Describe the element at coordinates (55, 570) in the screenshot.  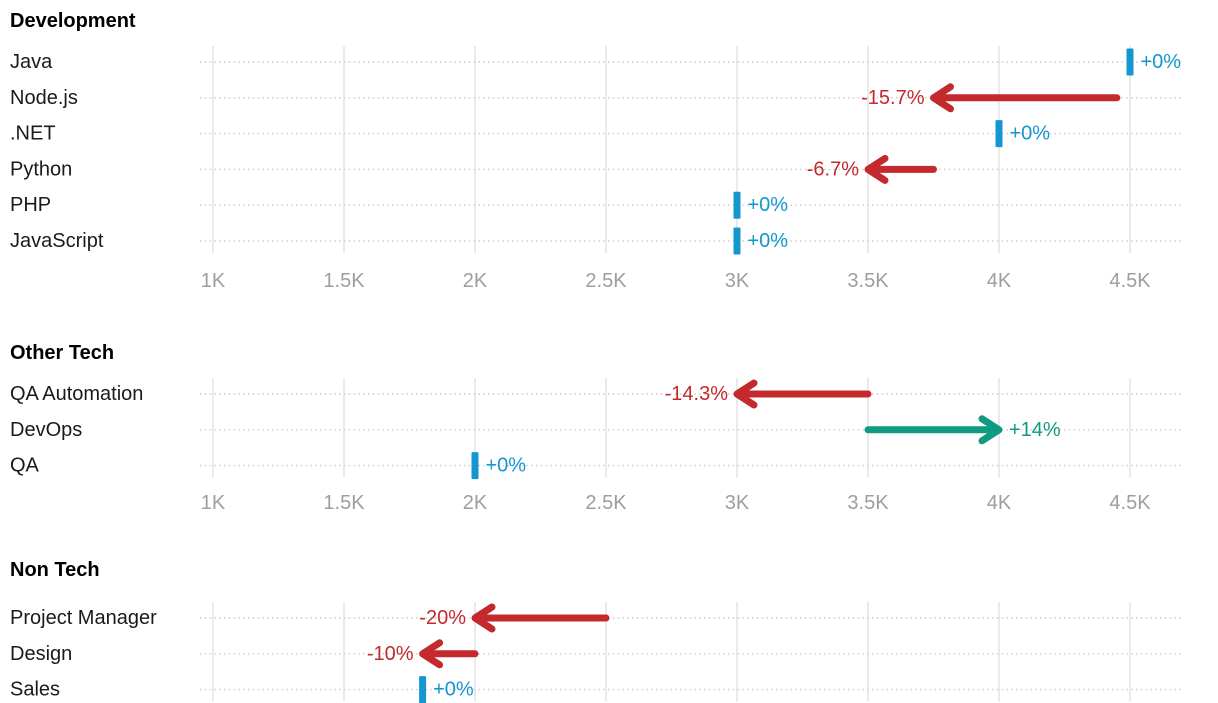
I see `section-header-non-tech: Non Tech` at that location.